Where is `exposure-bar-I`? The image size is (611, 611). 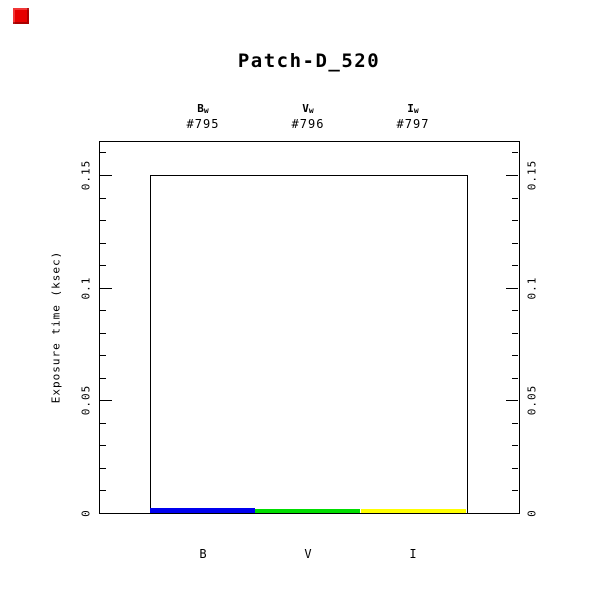
exposure-bar-I is located at coordinates (413, 511).